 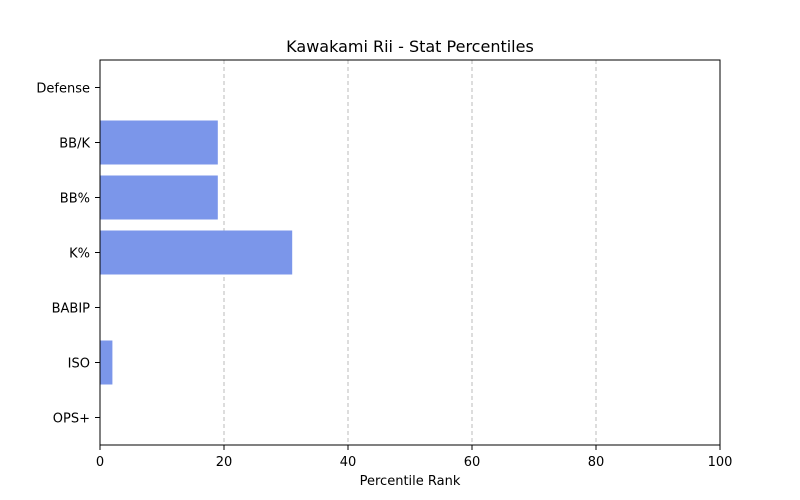 I want to click on x-tick-label: 20, so click(x=224, y=462).